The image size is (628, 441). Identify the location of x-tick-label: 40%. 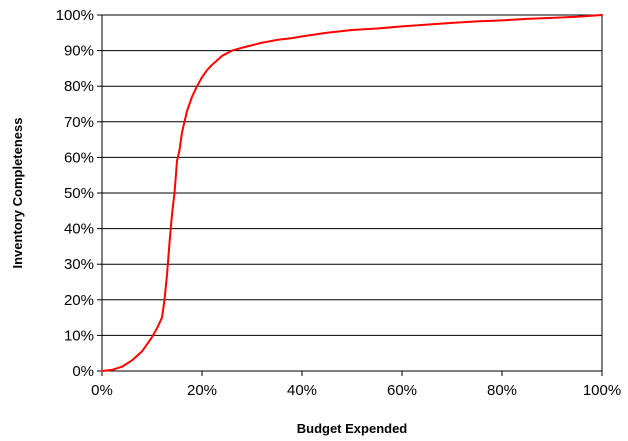
(302, 390).